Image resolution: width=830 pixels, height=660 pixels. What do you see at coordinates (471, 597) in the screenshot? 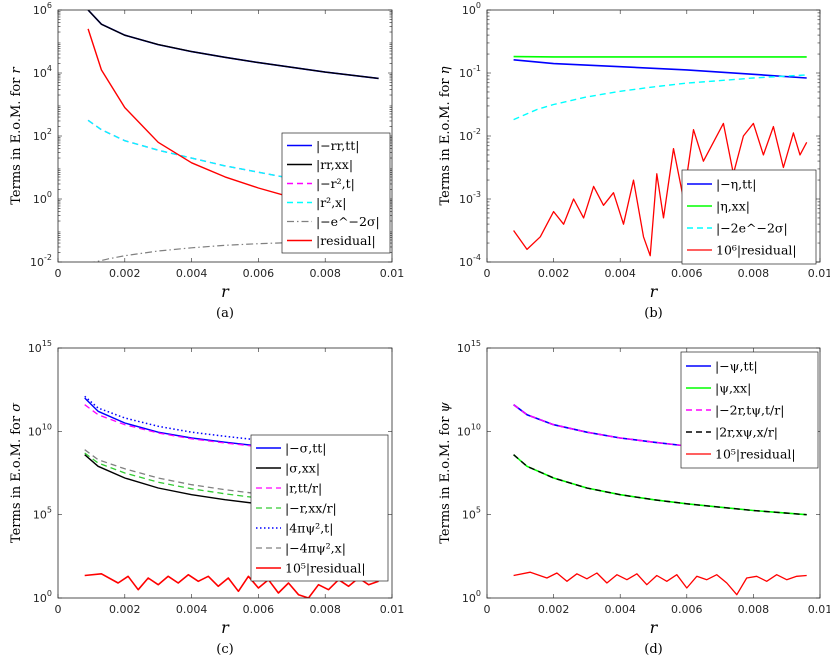
I see `chart-d-ytick-label: 10⁰` at bounding box center [471, 597].